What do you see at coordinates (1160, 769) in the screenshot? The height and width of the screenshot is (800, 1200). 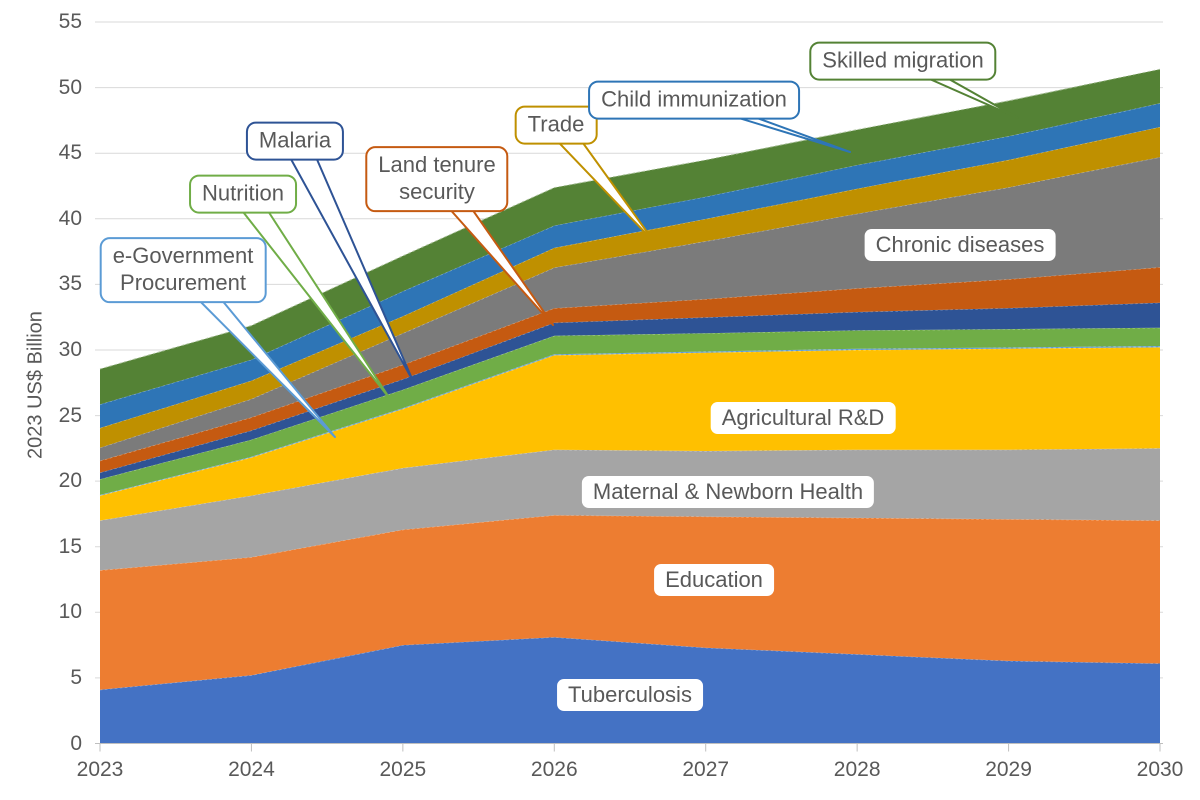 I see `x-tick-label-2030: 2030` at bounding box center [1160, 769].